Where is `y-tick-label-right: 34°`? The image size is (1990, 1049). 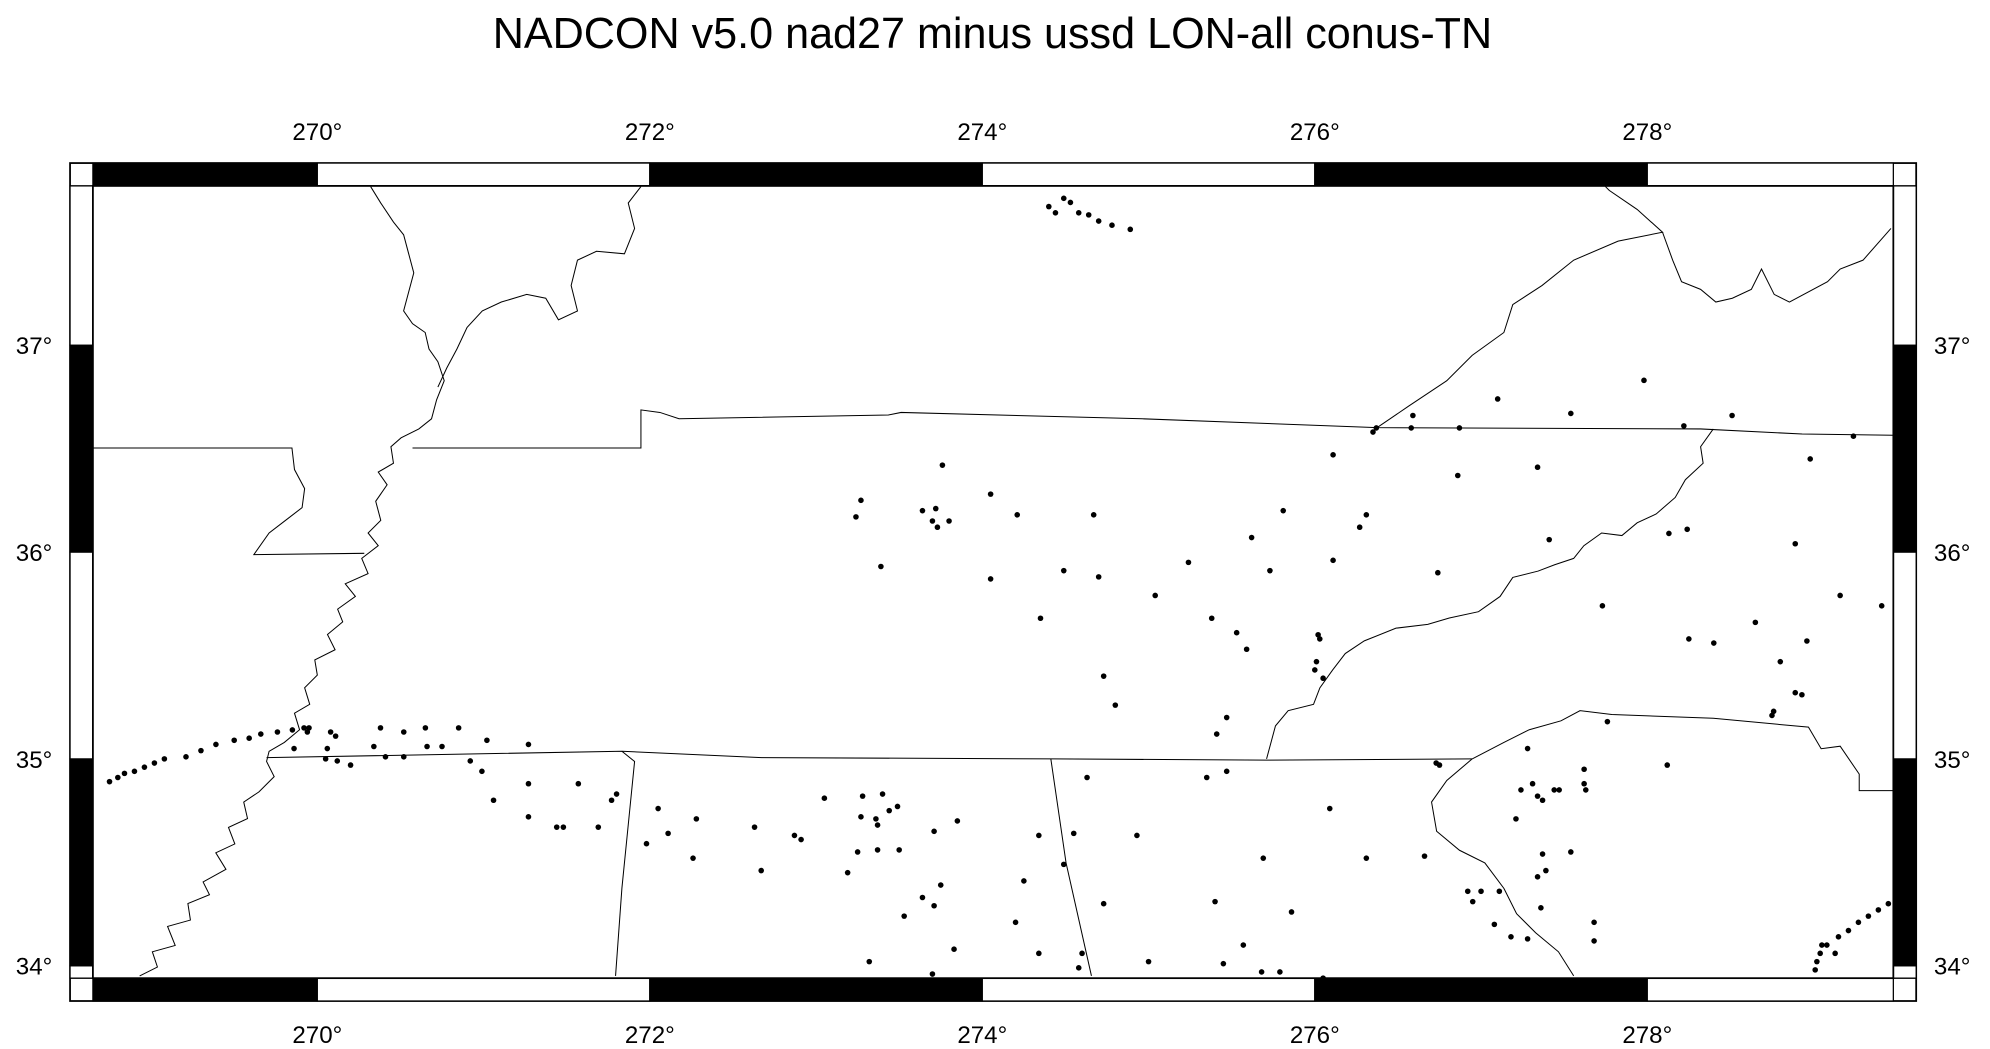
y-tick-label-right: 34° is located at coordinates (1952, 967).